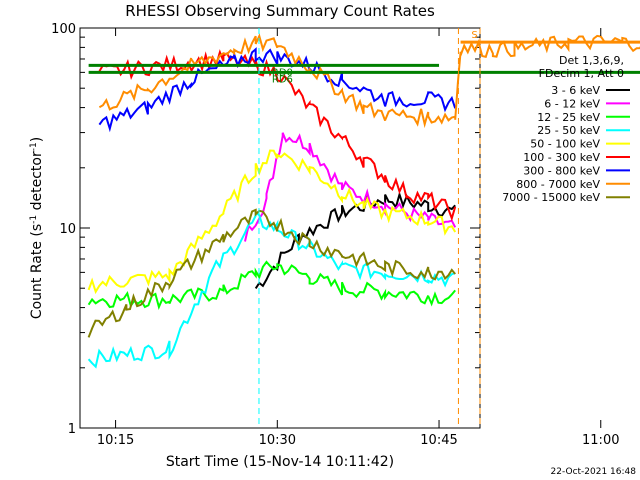 The width and height of the screenshot is (640, 480). Describe the element at coordinates (282, 79) in the screenshot. I see `flag-label: RD6` at that location.